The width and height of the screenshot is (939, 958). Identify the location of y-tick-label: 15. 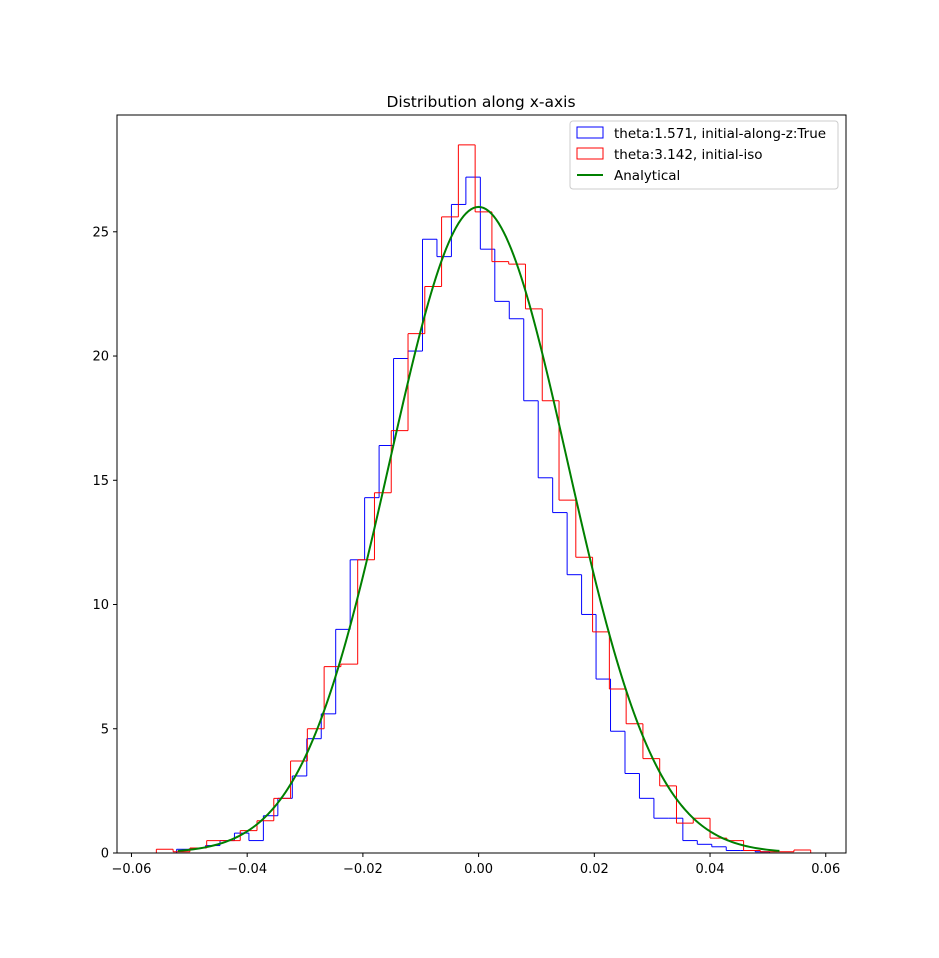
(100, 481).